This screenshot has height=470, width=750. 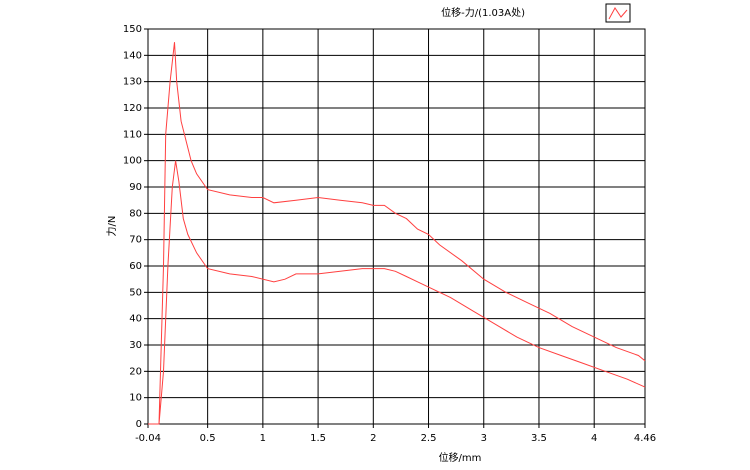 I want to click on y-tick-label: 0, so click(x=139, y=424).